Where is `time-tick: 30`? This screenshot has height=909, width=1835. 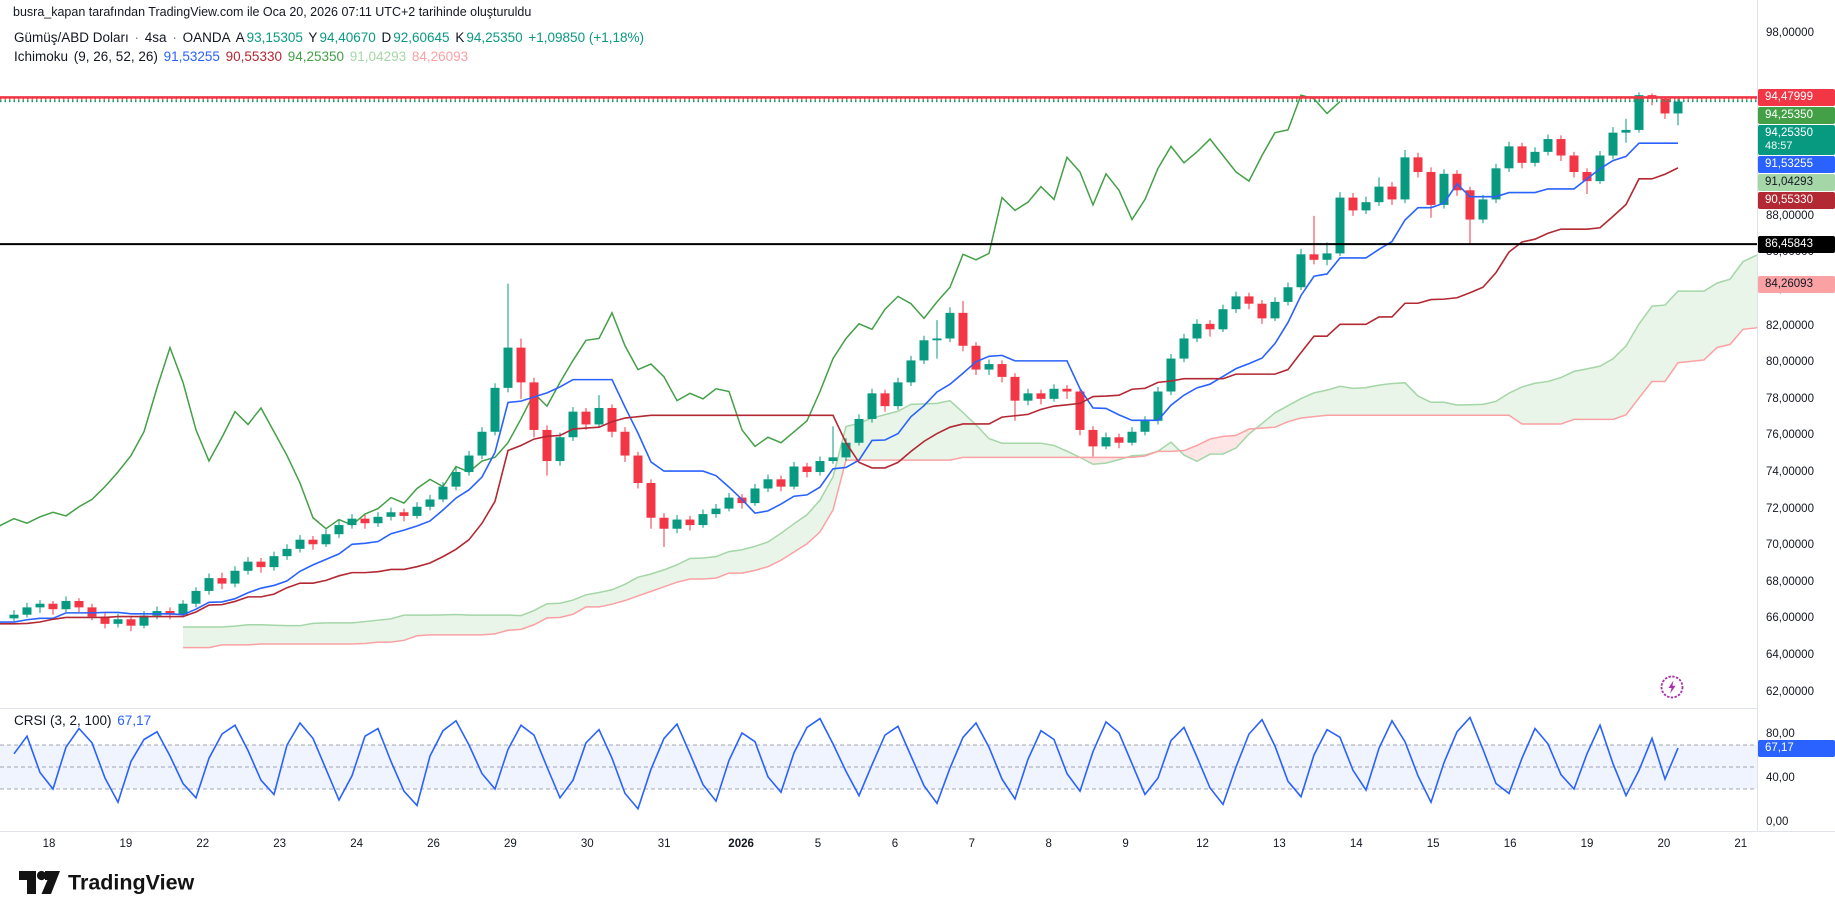 time-tick: 30 is located at coordinates (587, 844).